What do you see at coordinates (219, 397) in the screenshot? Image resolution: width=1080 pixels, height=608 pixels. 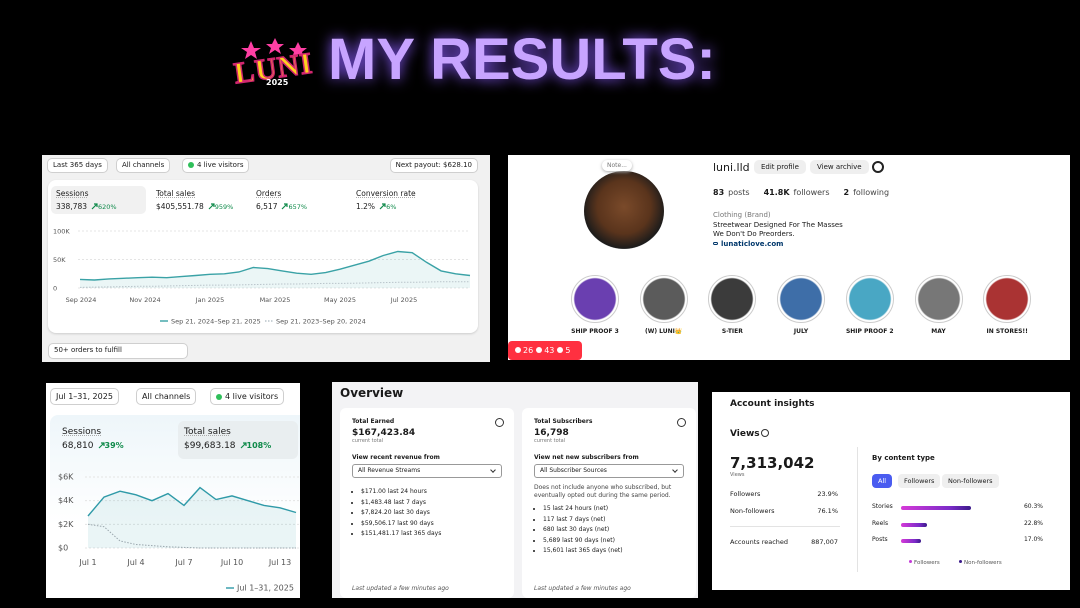 I see `live-dot` at bounding box center [219, 397].